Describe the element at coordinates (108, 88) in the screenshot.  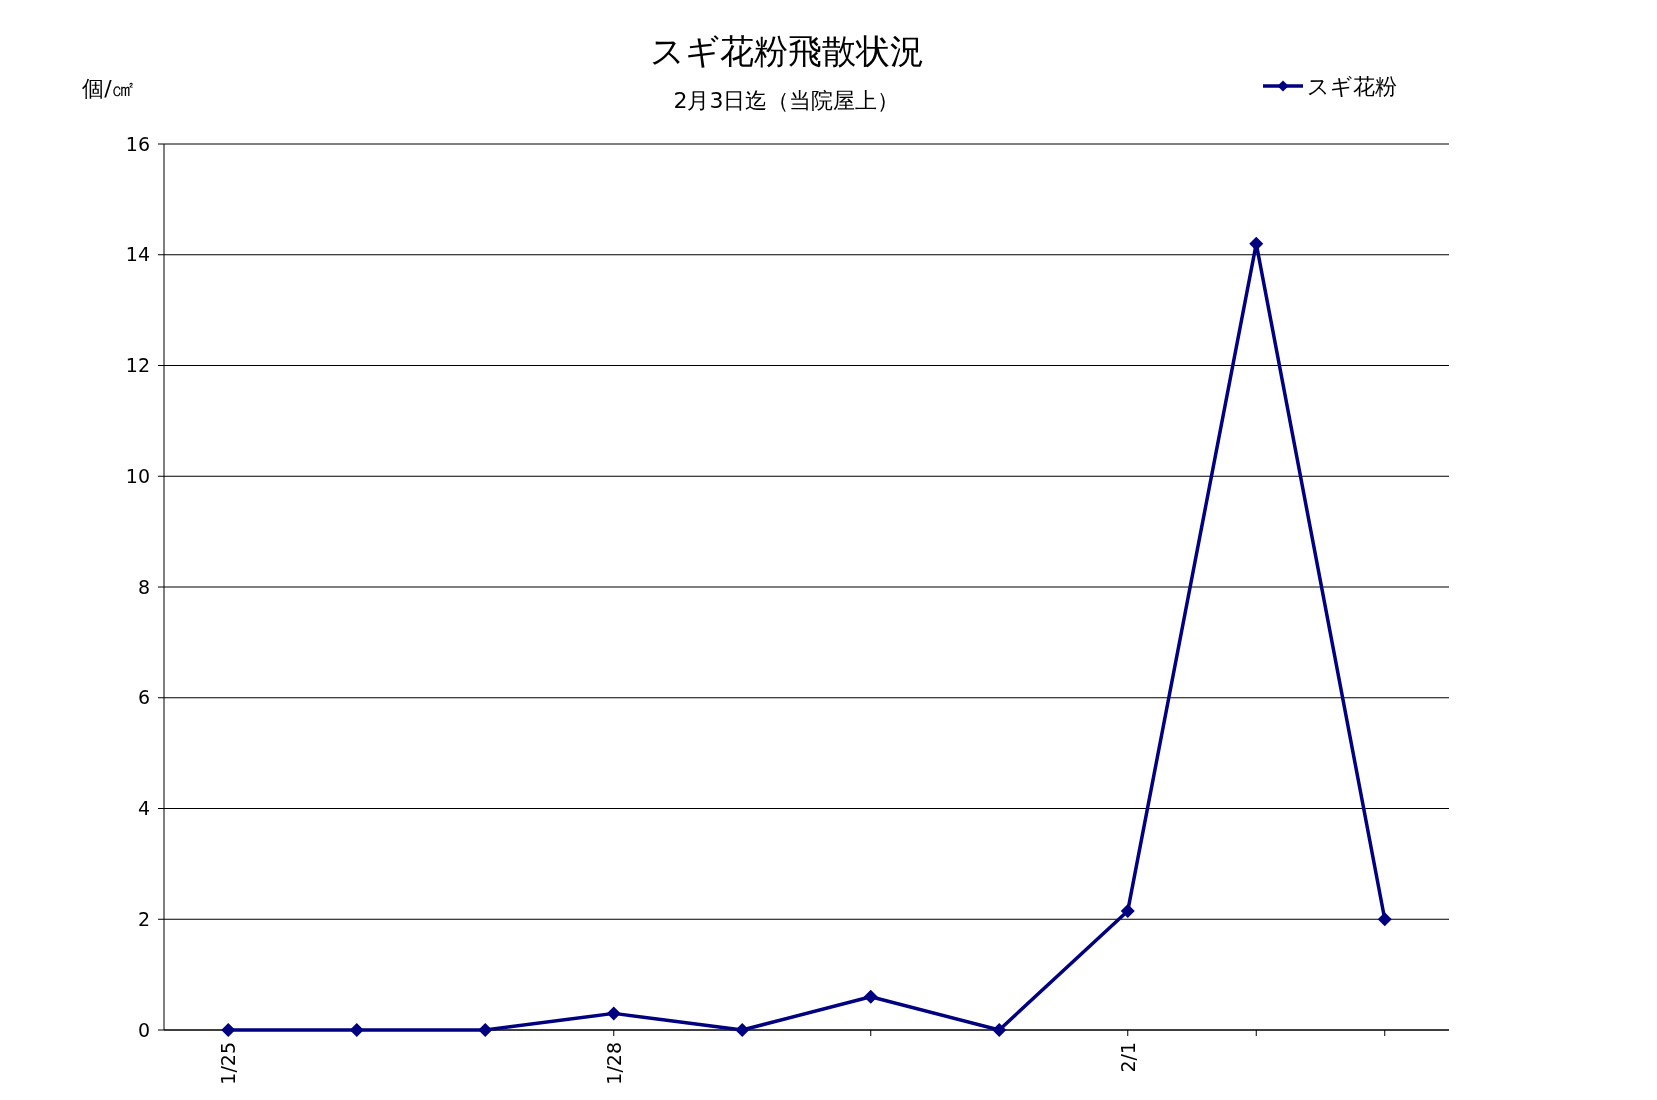
I see `y-axis-title: 個/㎠` at that location.